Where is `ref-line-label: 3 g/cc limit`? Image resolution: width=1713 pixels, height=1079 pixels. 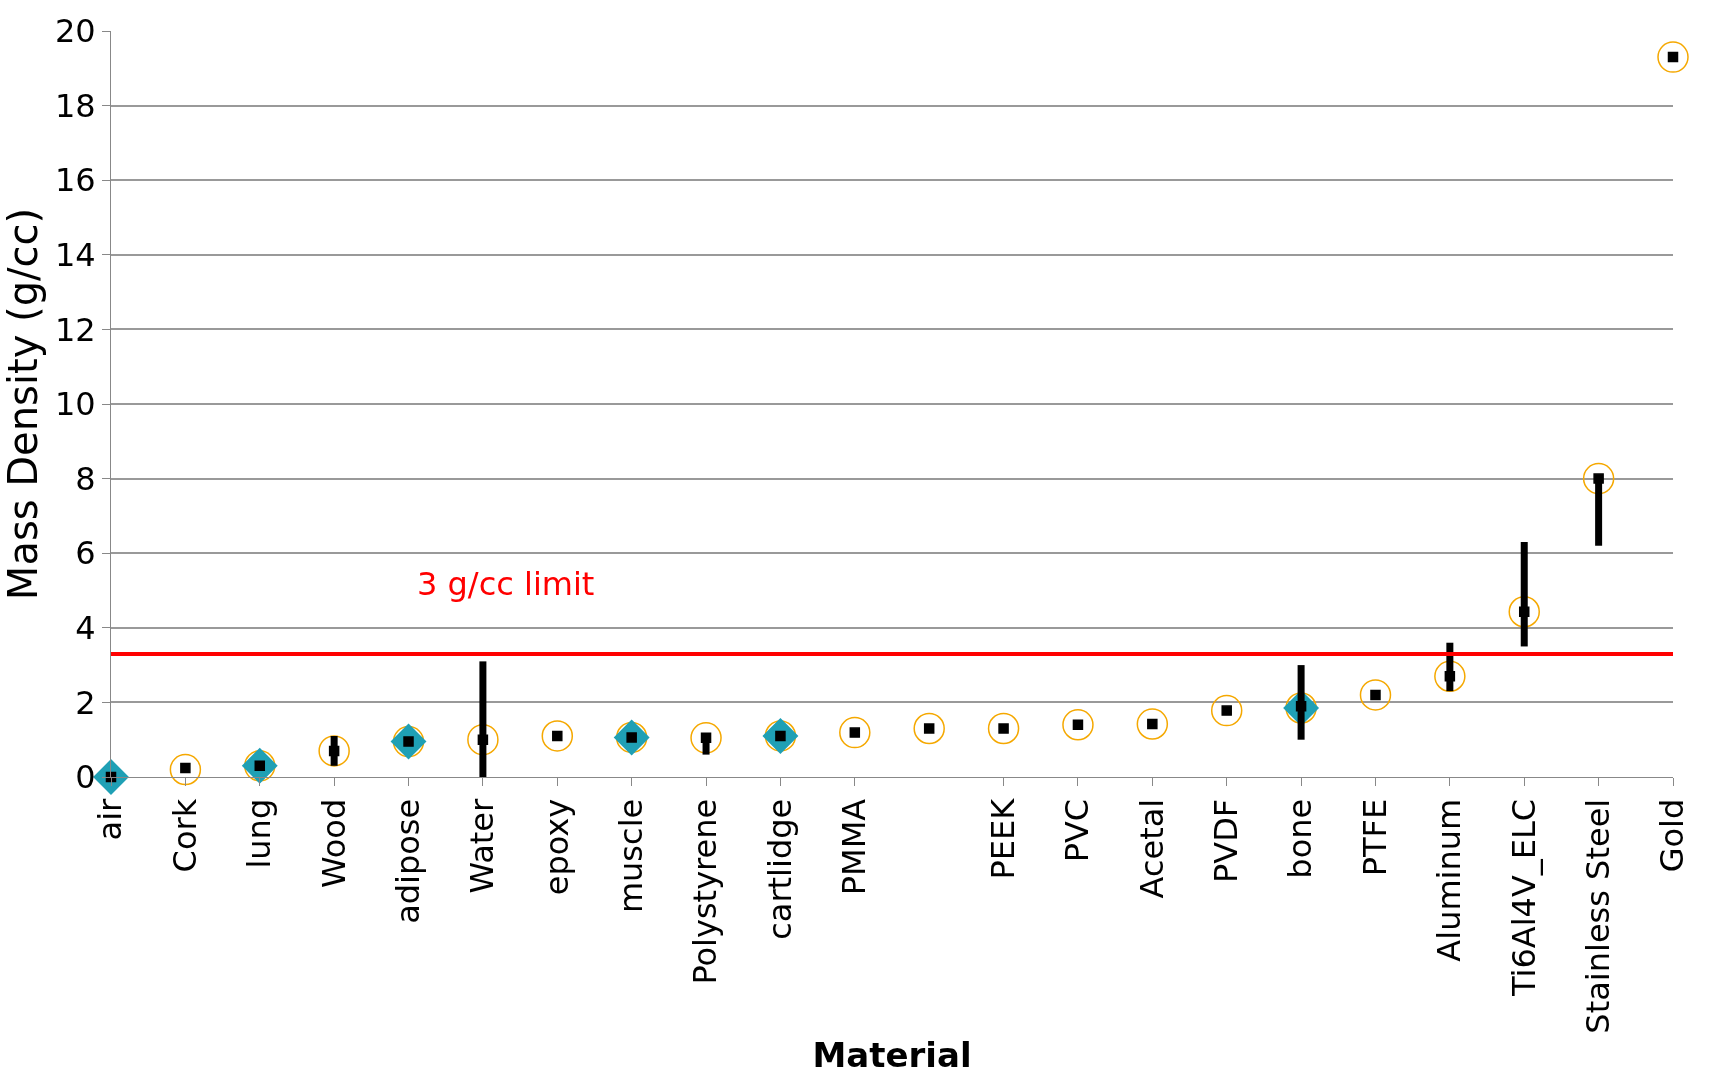
ref-line-label: 3 g/cc limit is located at coordinates (506, 584).